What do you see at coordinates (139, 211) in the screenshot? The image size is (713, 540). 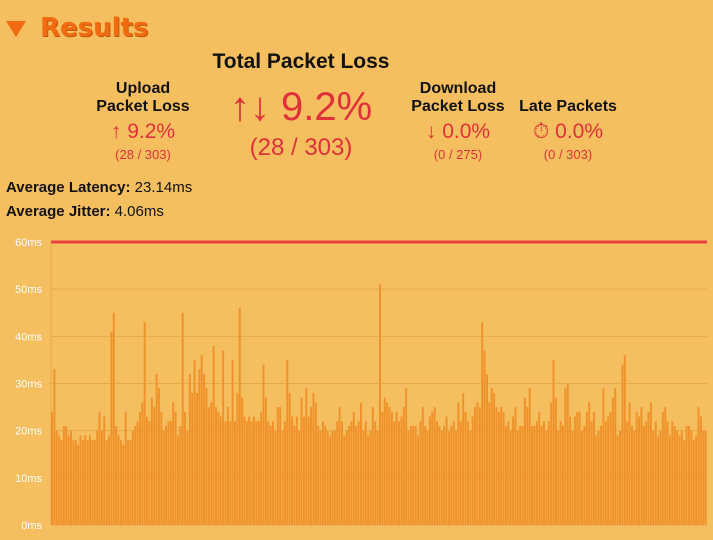 I see `average-jitter-value: 4.06ms` at bounding box center [139, 211].